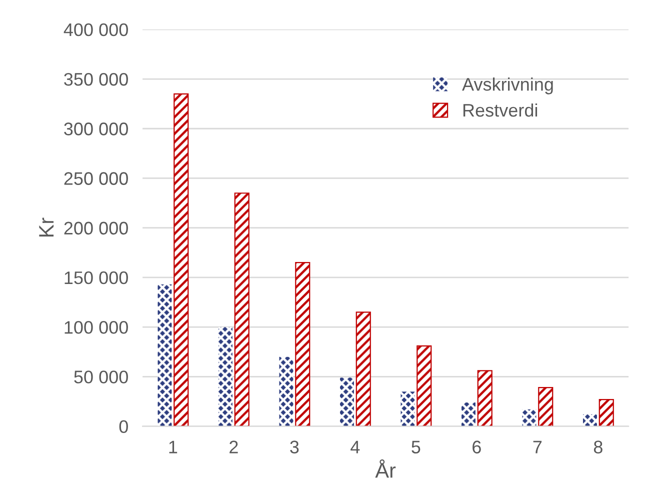 The width and height of the screenshot is (648, 490). Describe the element at coordinates (96, 228) in the screenshot. I see `y-tick-label: 200 000` at that location.